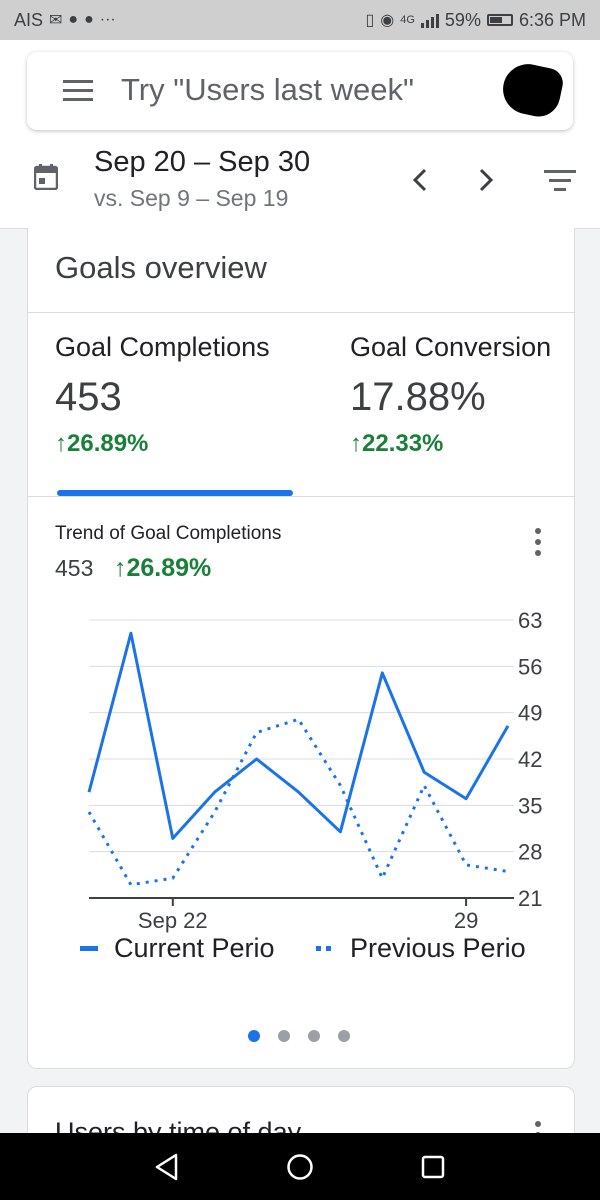 The image size is (600, 1200). What do you see at coordinates (89, 19) in the screenshot?
I see `message-icon: ●` at bounding box center [89, 19].